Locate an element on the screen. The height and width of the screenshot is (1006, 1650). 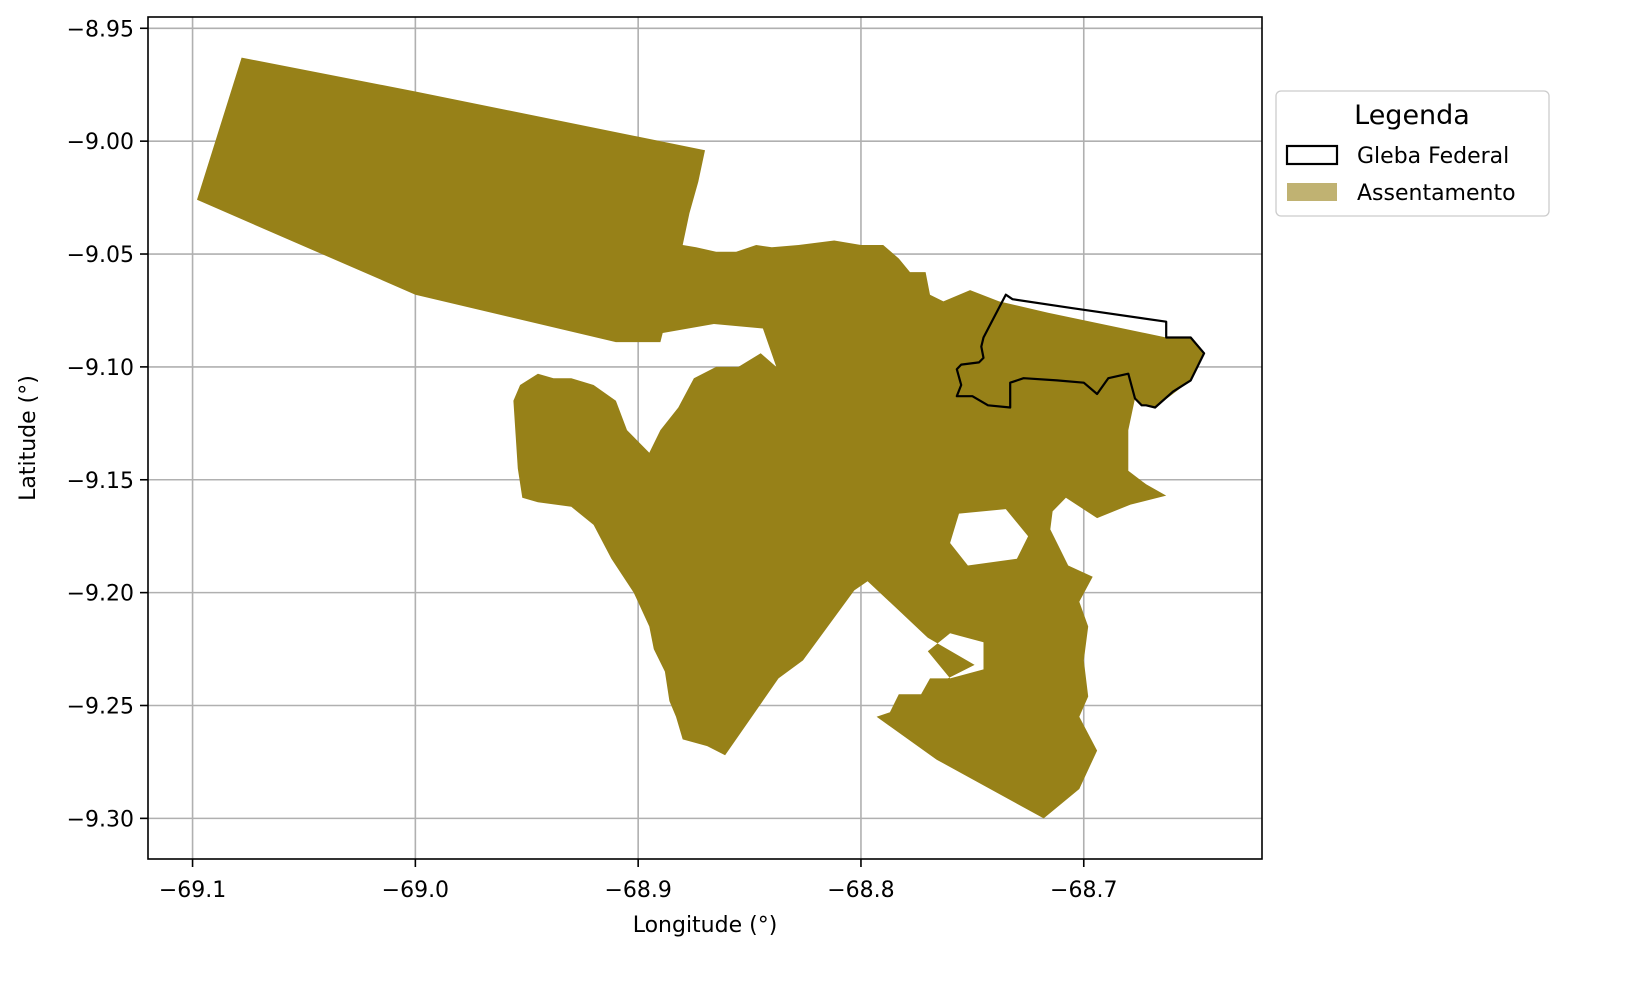
x-tick-label: −69.0 is located at coordinates (415, 890).